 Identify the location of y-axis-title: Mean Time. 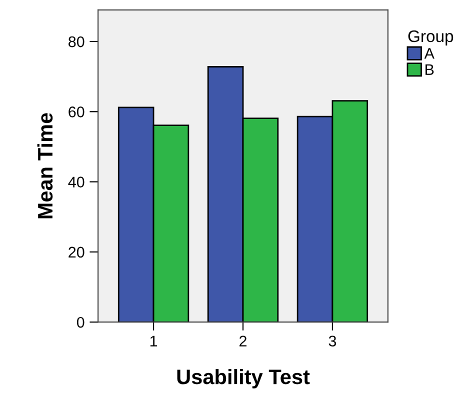
(45, 165).